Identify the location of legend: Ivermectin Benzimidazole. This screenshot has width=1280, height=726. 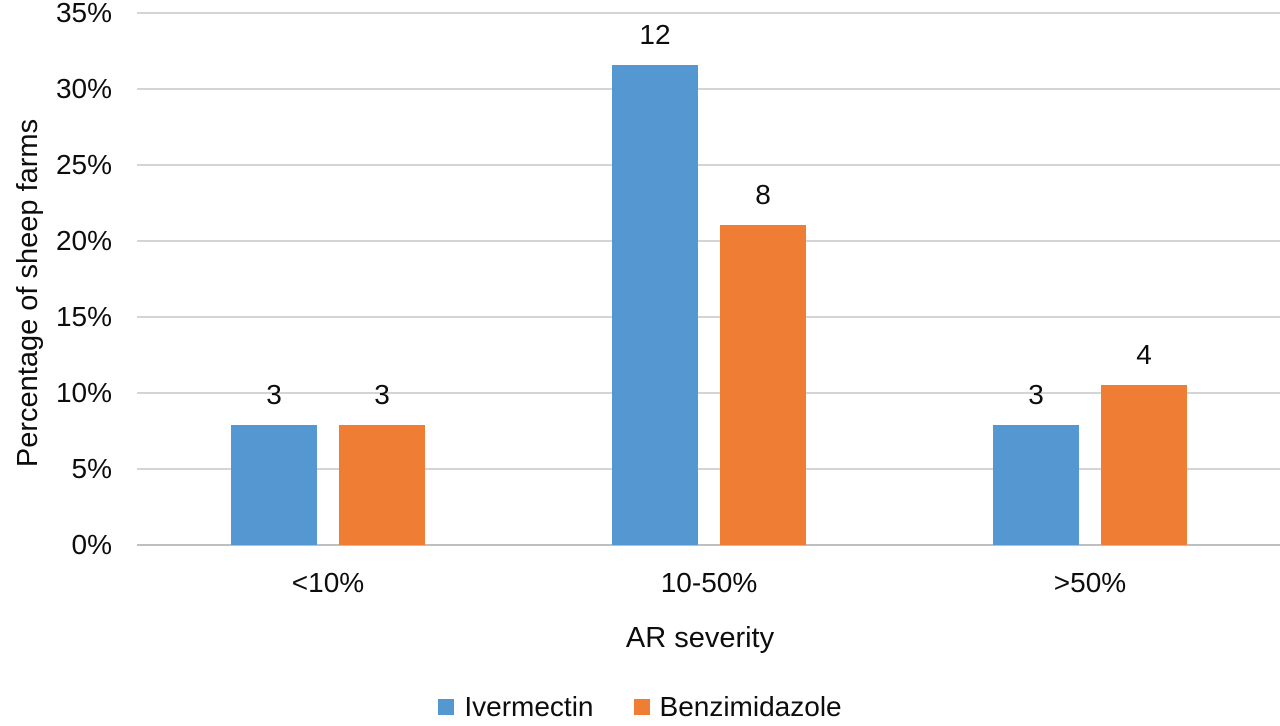
(640, 707).